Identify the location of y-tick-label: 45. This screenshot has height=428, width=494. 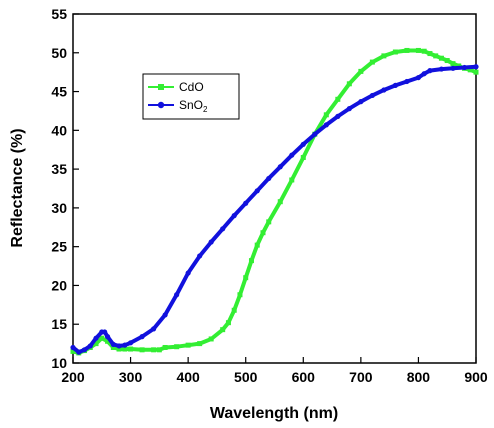
(59, 92).